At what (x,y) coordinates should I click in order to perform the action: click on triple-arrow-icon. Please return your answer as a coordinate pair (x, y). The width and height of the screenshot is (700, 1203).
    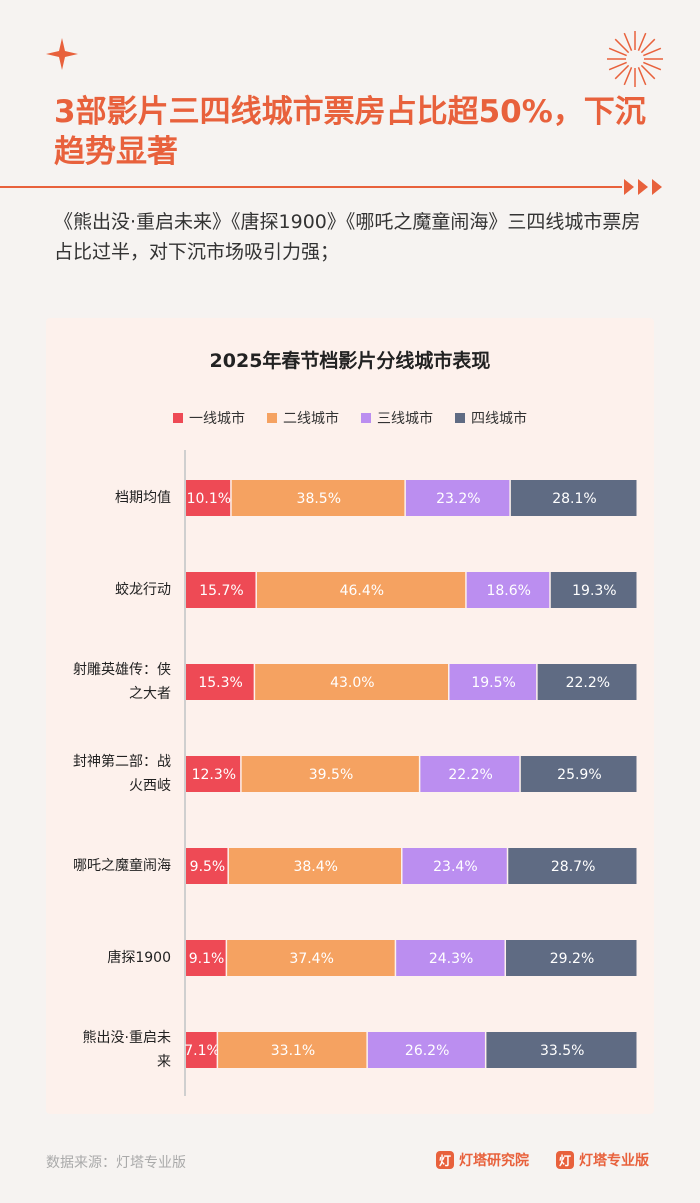
    Looking at the image, I should click on (643, 187).